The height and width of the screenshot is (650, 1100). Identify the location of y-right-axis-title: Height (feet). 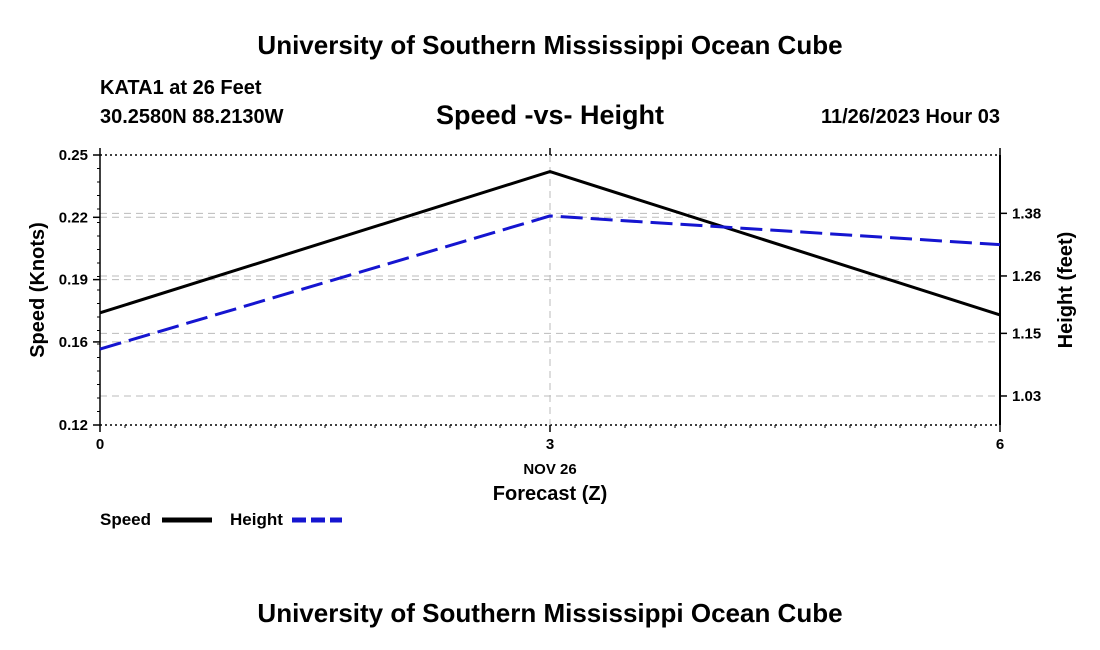
(1066, 290).